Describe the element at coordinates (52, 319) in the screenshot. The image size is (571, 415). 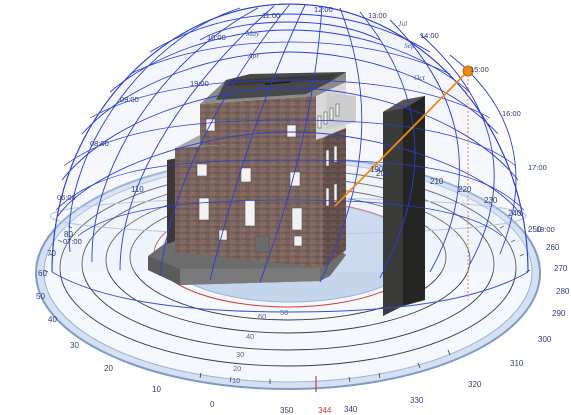
I see `azimuth-label-40: 40` at that location.